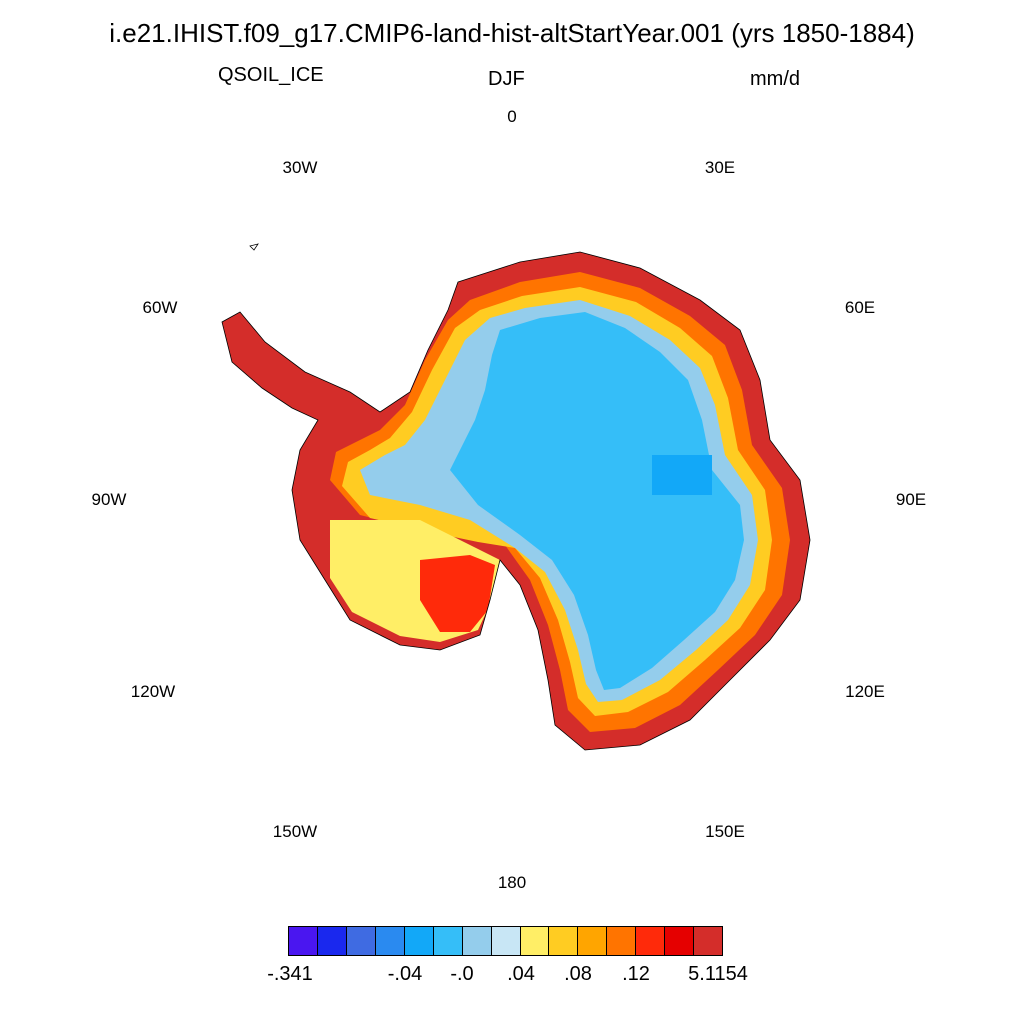 This screenshot has height=1024, width=1024. Describe the element at coordinates (405, 974) in the screenshot. I see `colorbar-label: -.04` at that location.